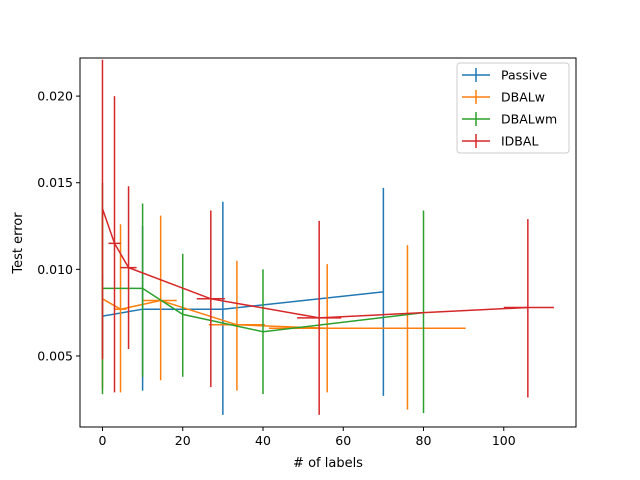 This screenshot has height=480, width=640. I want to click on y-tick-label: 0.020, so click(55, 96).